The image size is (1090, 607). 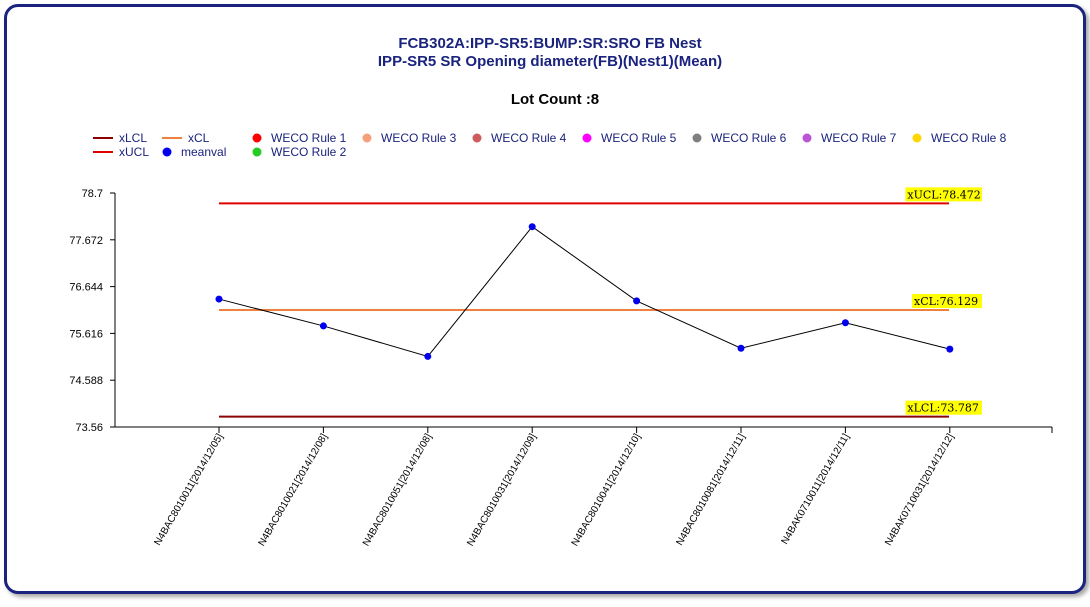 What do you see at coordinates (502, 490) in the screenshot?
I see `x-tick-label: N4BAC8010031[2014/12/09]` at bounding box center [502, 490].